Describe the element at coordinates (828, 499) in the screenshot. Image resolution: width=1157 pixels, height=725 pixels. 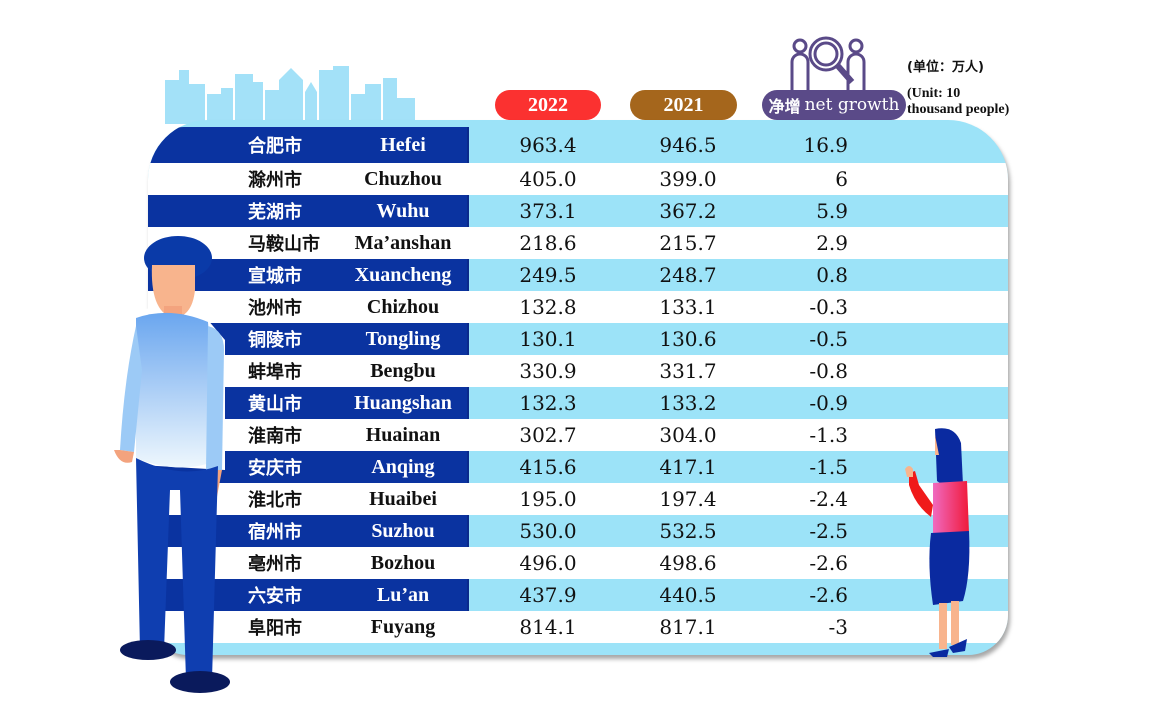
I see `value-net-growth: -2.4` at that location.